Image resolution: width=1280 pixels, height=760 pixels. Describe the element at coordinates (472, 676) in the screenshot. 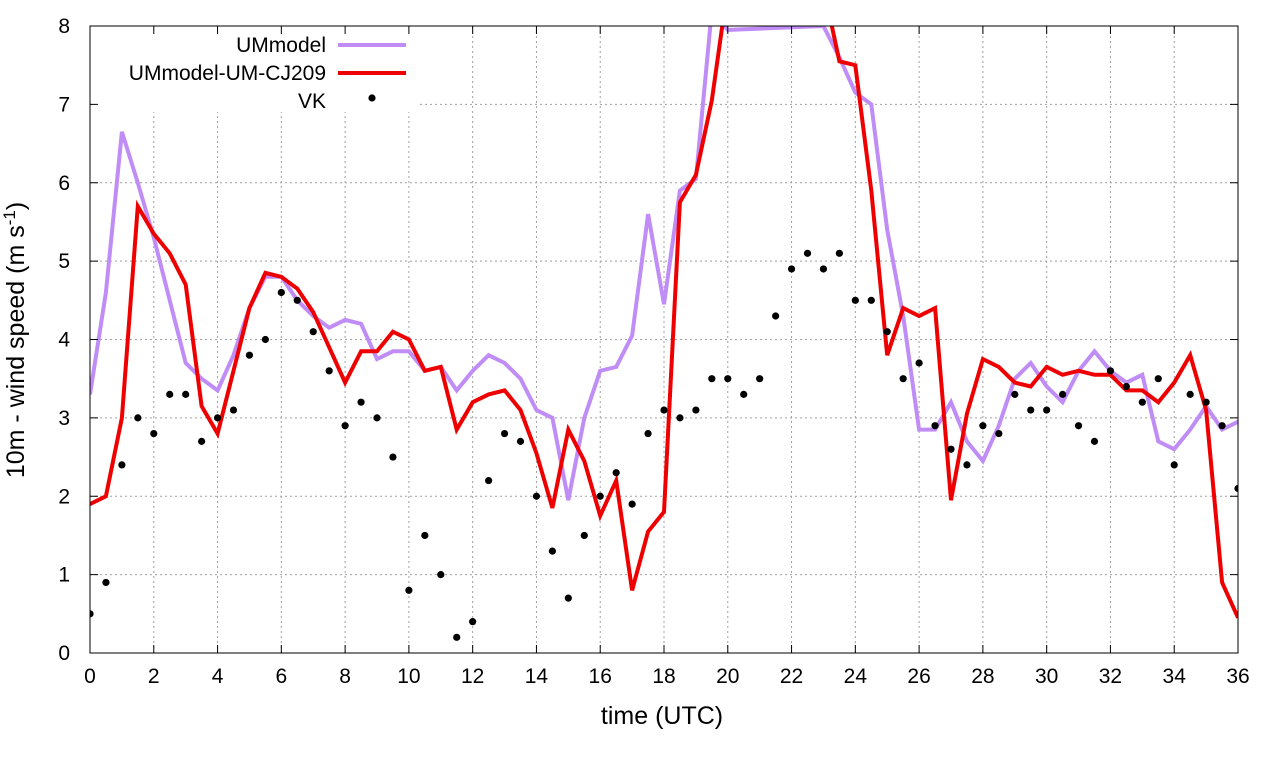

I see `x-tick-label: 12` at that location.